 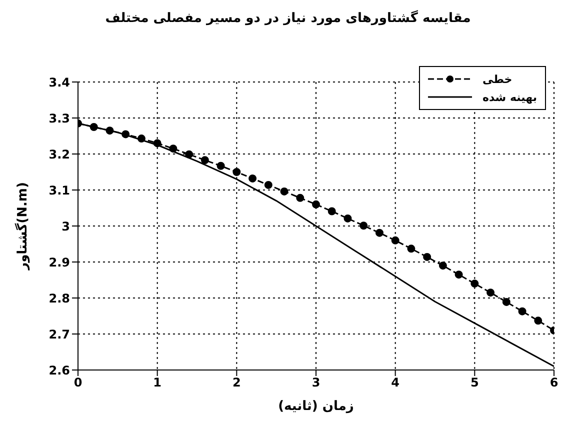 I want to click on y-tick-label: 2.7, so click(x=59, y=334).